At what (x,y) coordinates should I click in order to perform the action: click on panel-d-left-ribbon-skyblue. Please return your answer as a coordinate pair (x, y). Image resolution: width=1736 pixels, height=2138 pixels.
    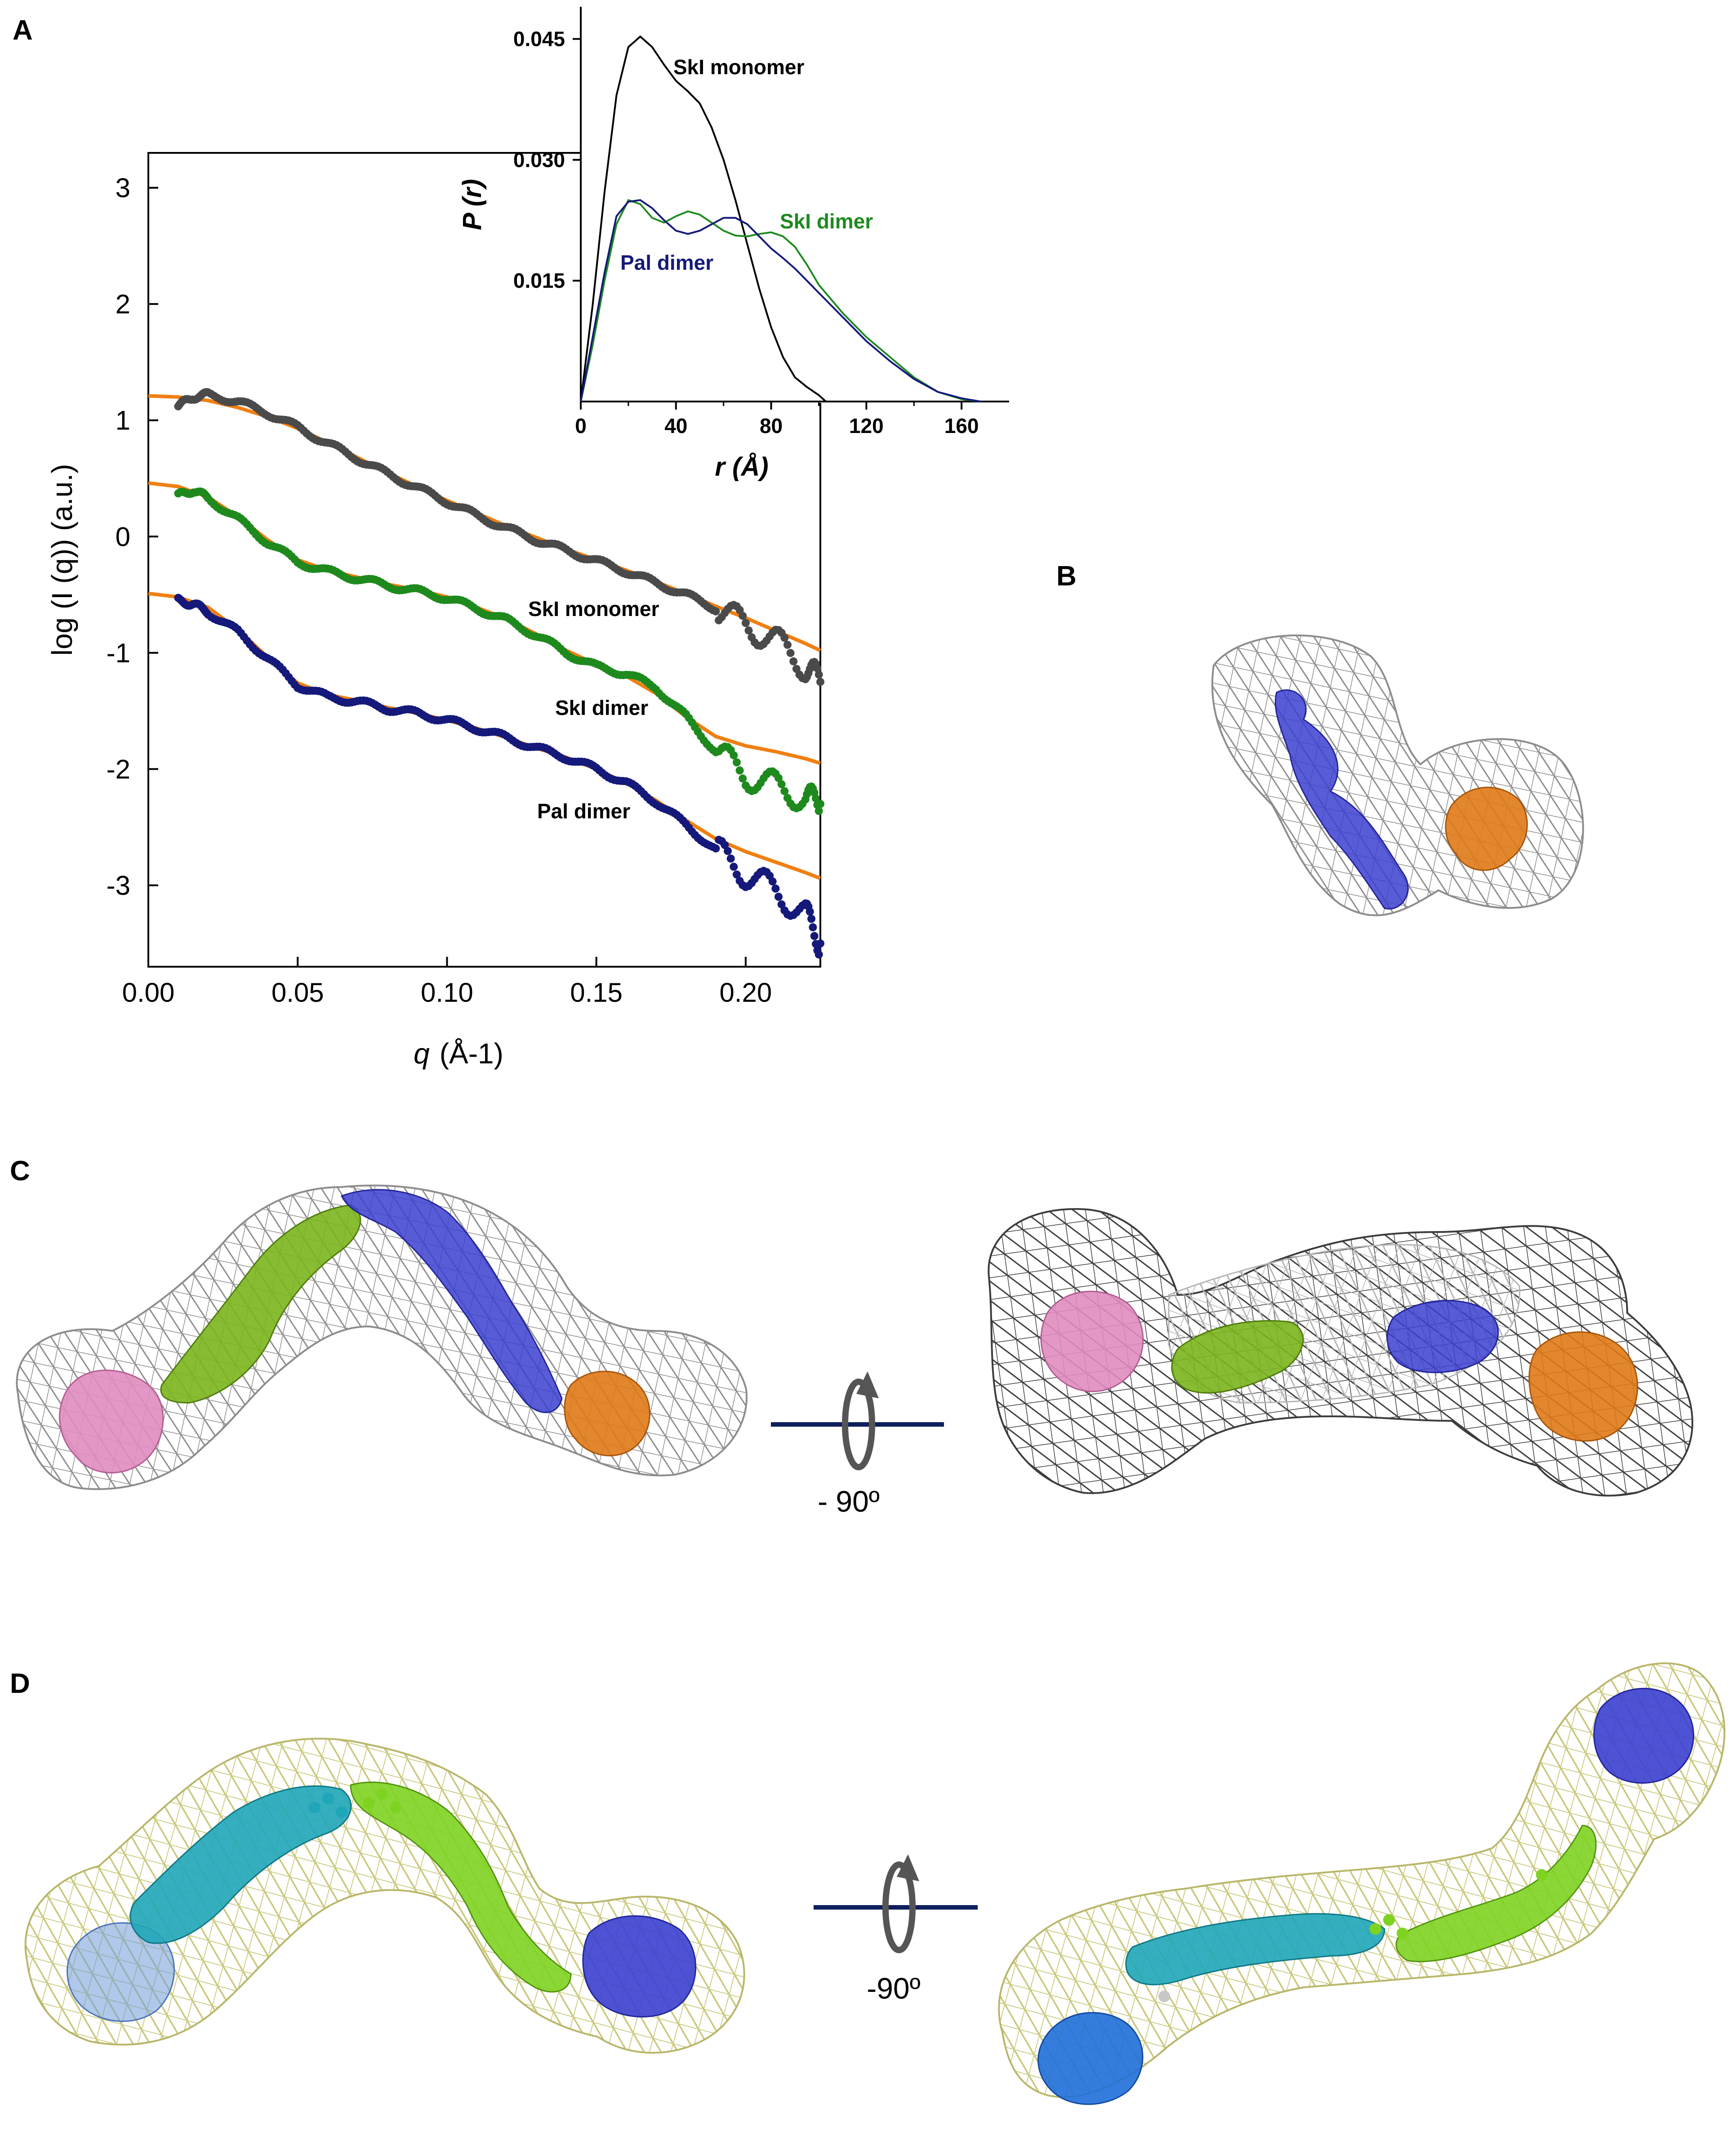
    Looking at the image, I should click on (121, 1972).